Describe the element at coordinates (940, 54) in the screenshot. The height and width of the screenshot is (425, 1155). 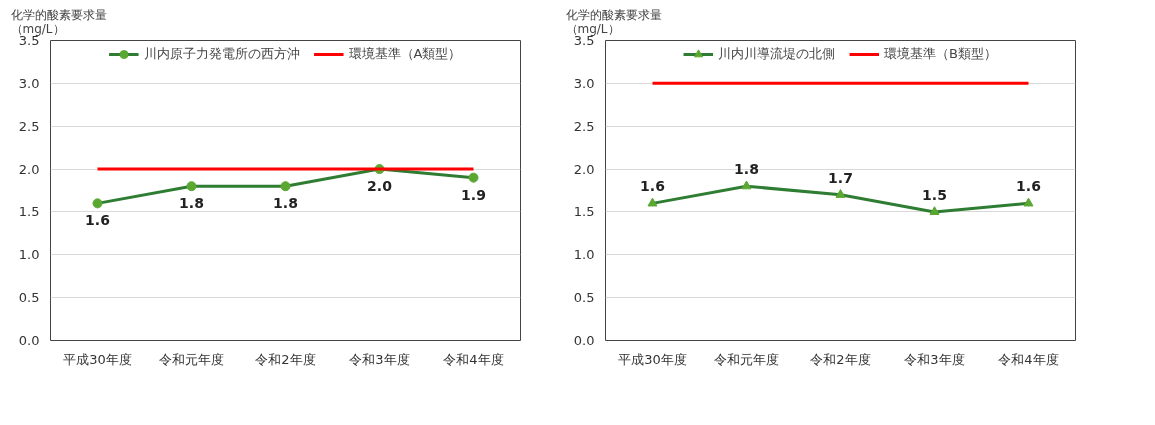
I see `legend-label: 環境基準（B類型）` at that location.